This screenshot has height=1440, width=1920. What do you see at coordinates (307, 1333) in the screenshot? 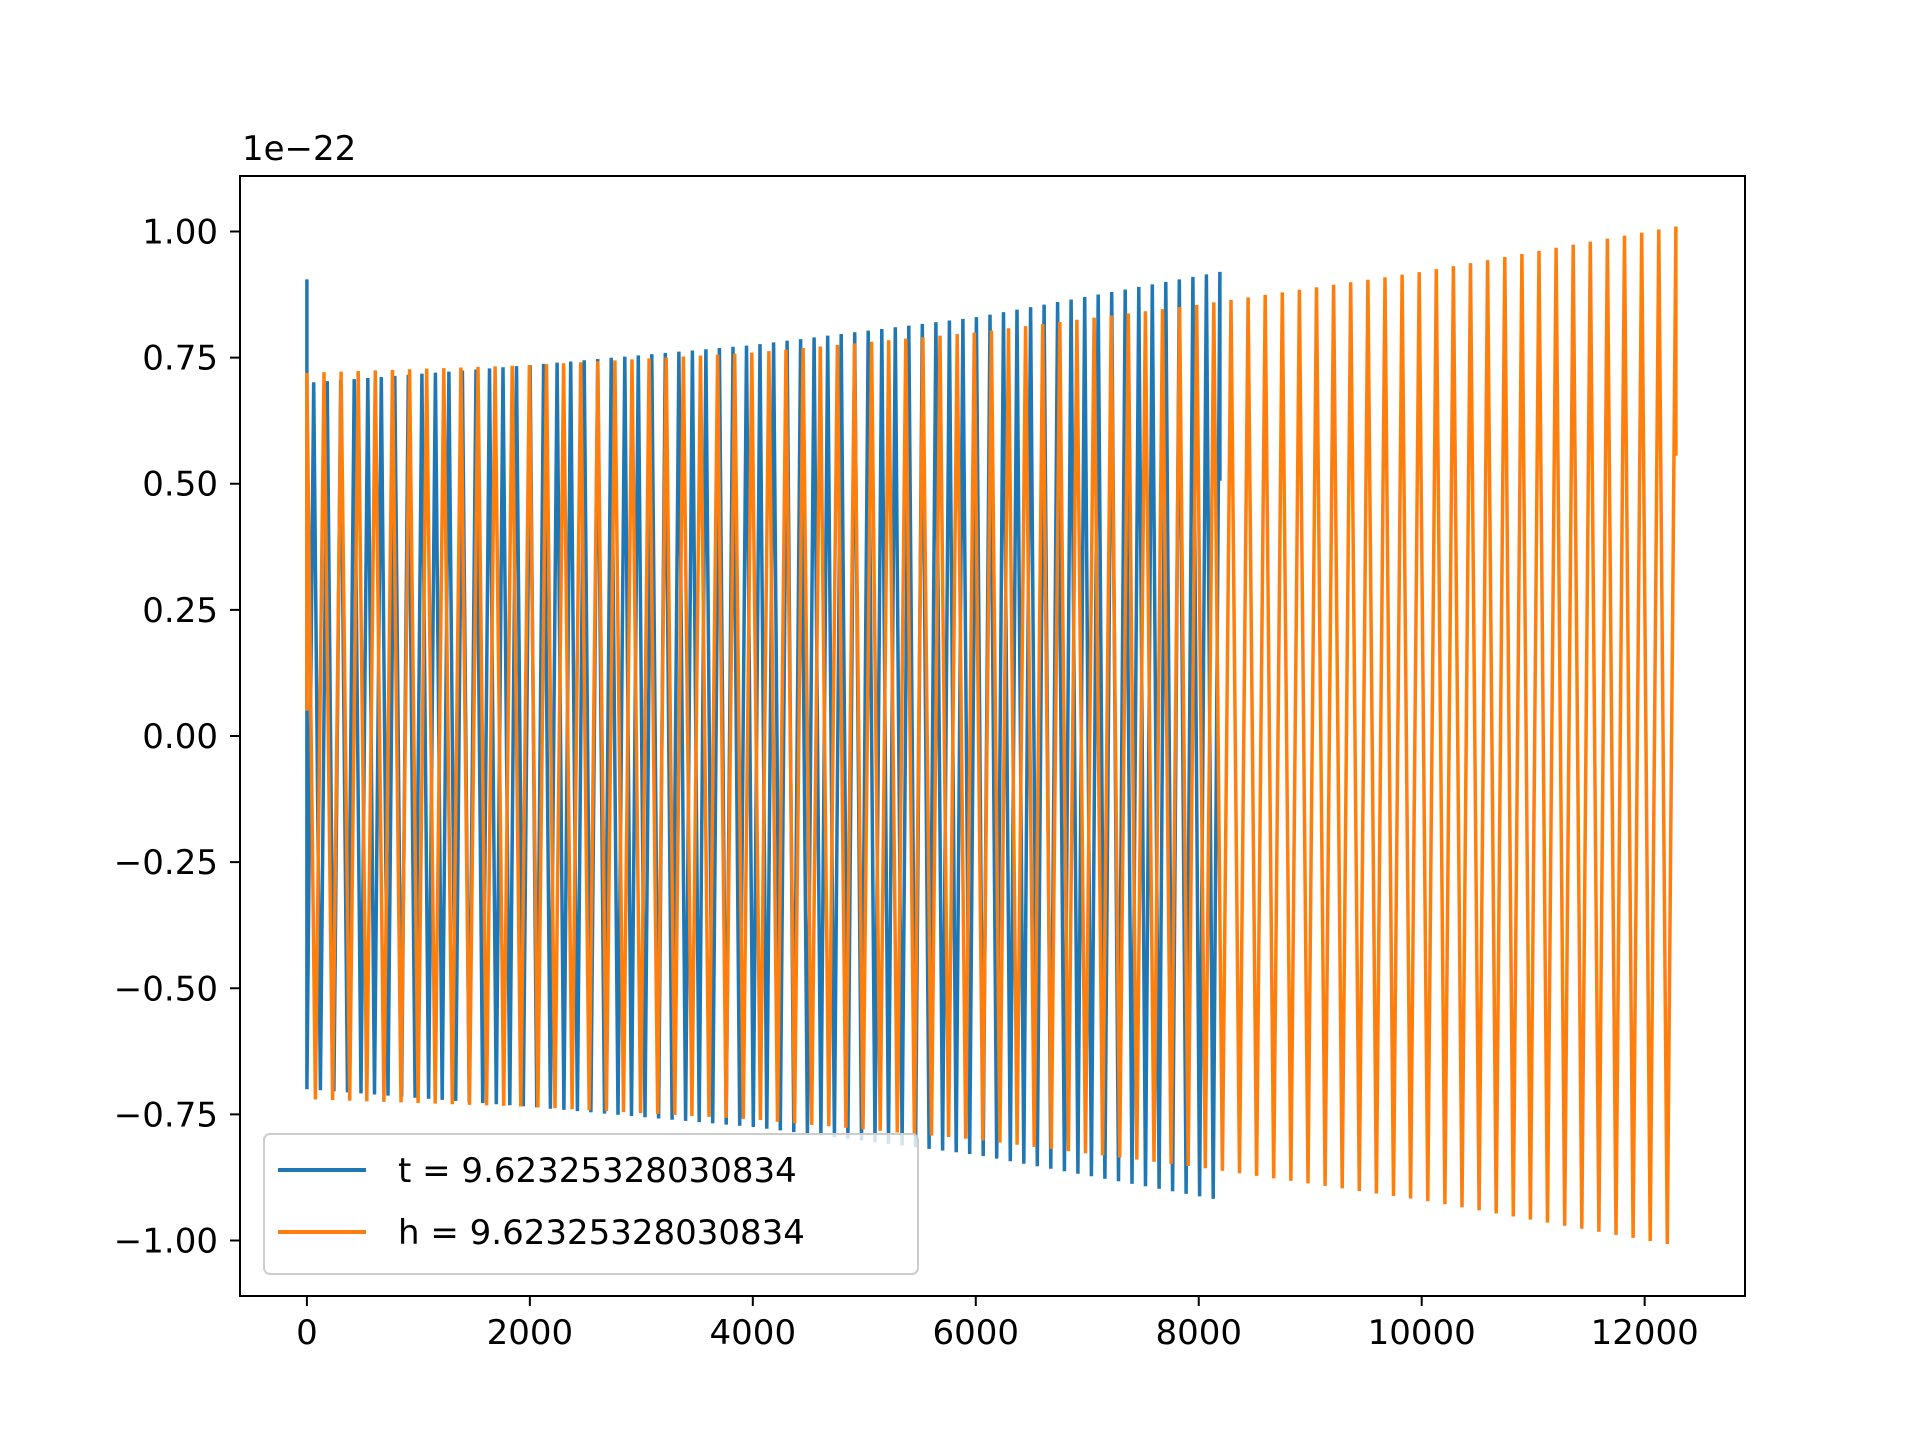
I see `x-tick-label: 0` at bounding box center [307, 1333].